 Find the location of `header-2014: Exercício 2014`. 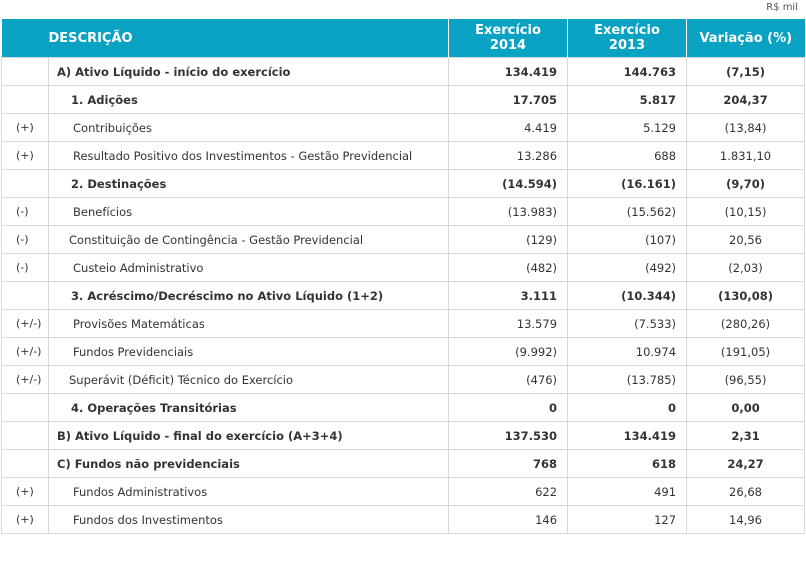

header-2014: Exercício 2014 is located at coordinates (508, 38).